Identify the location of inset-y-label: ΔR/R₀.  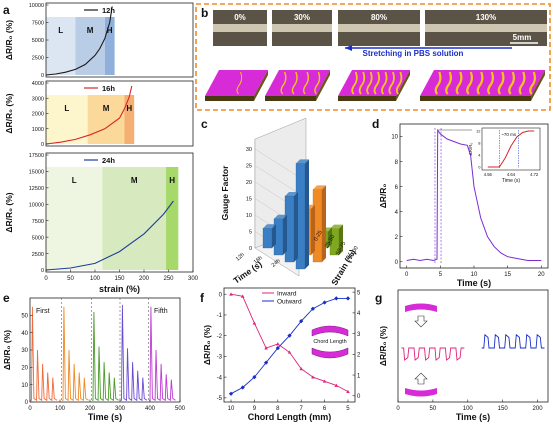
(470, 149).